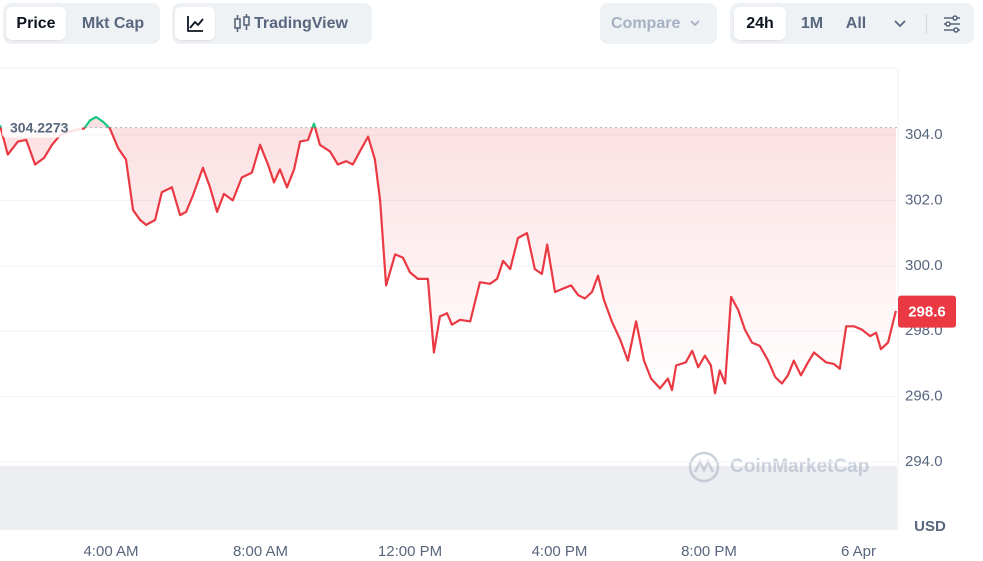 The height and width of the screenshot is (561, 983). I want to click on price-tab: Price, so click(36, 23).